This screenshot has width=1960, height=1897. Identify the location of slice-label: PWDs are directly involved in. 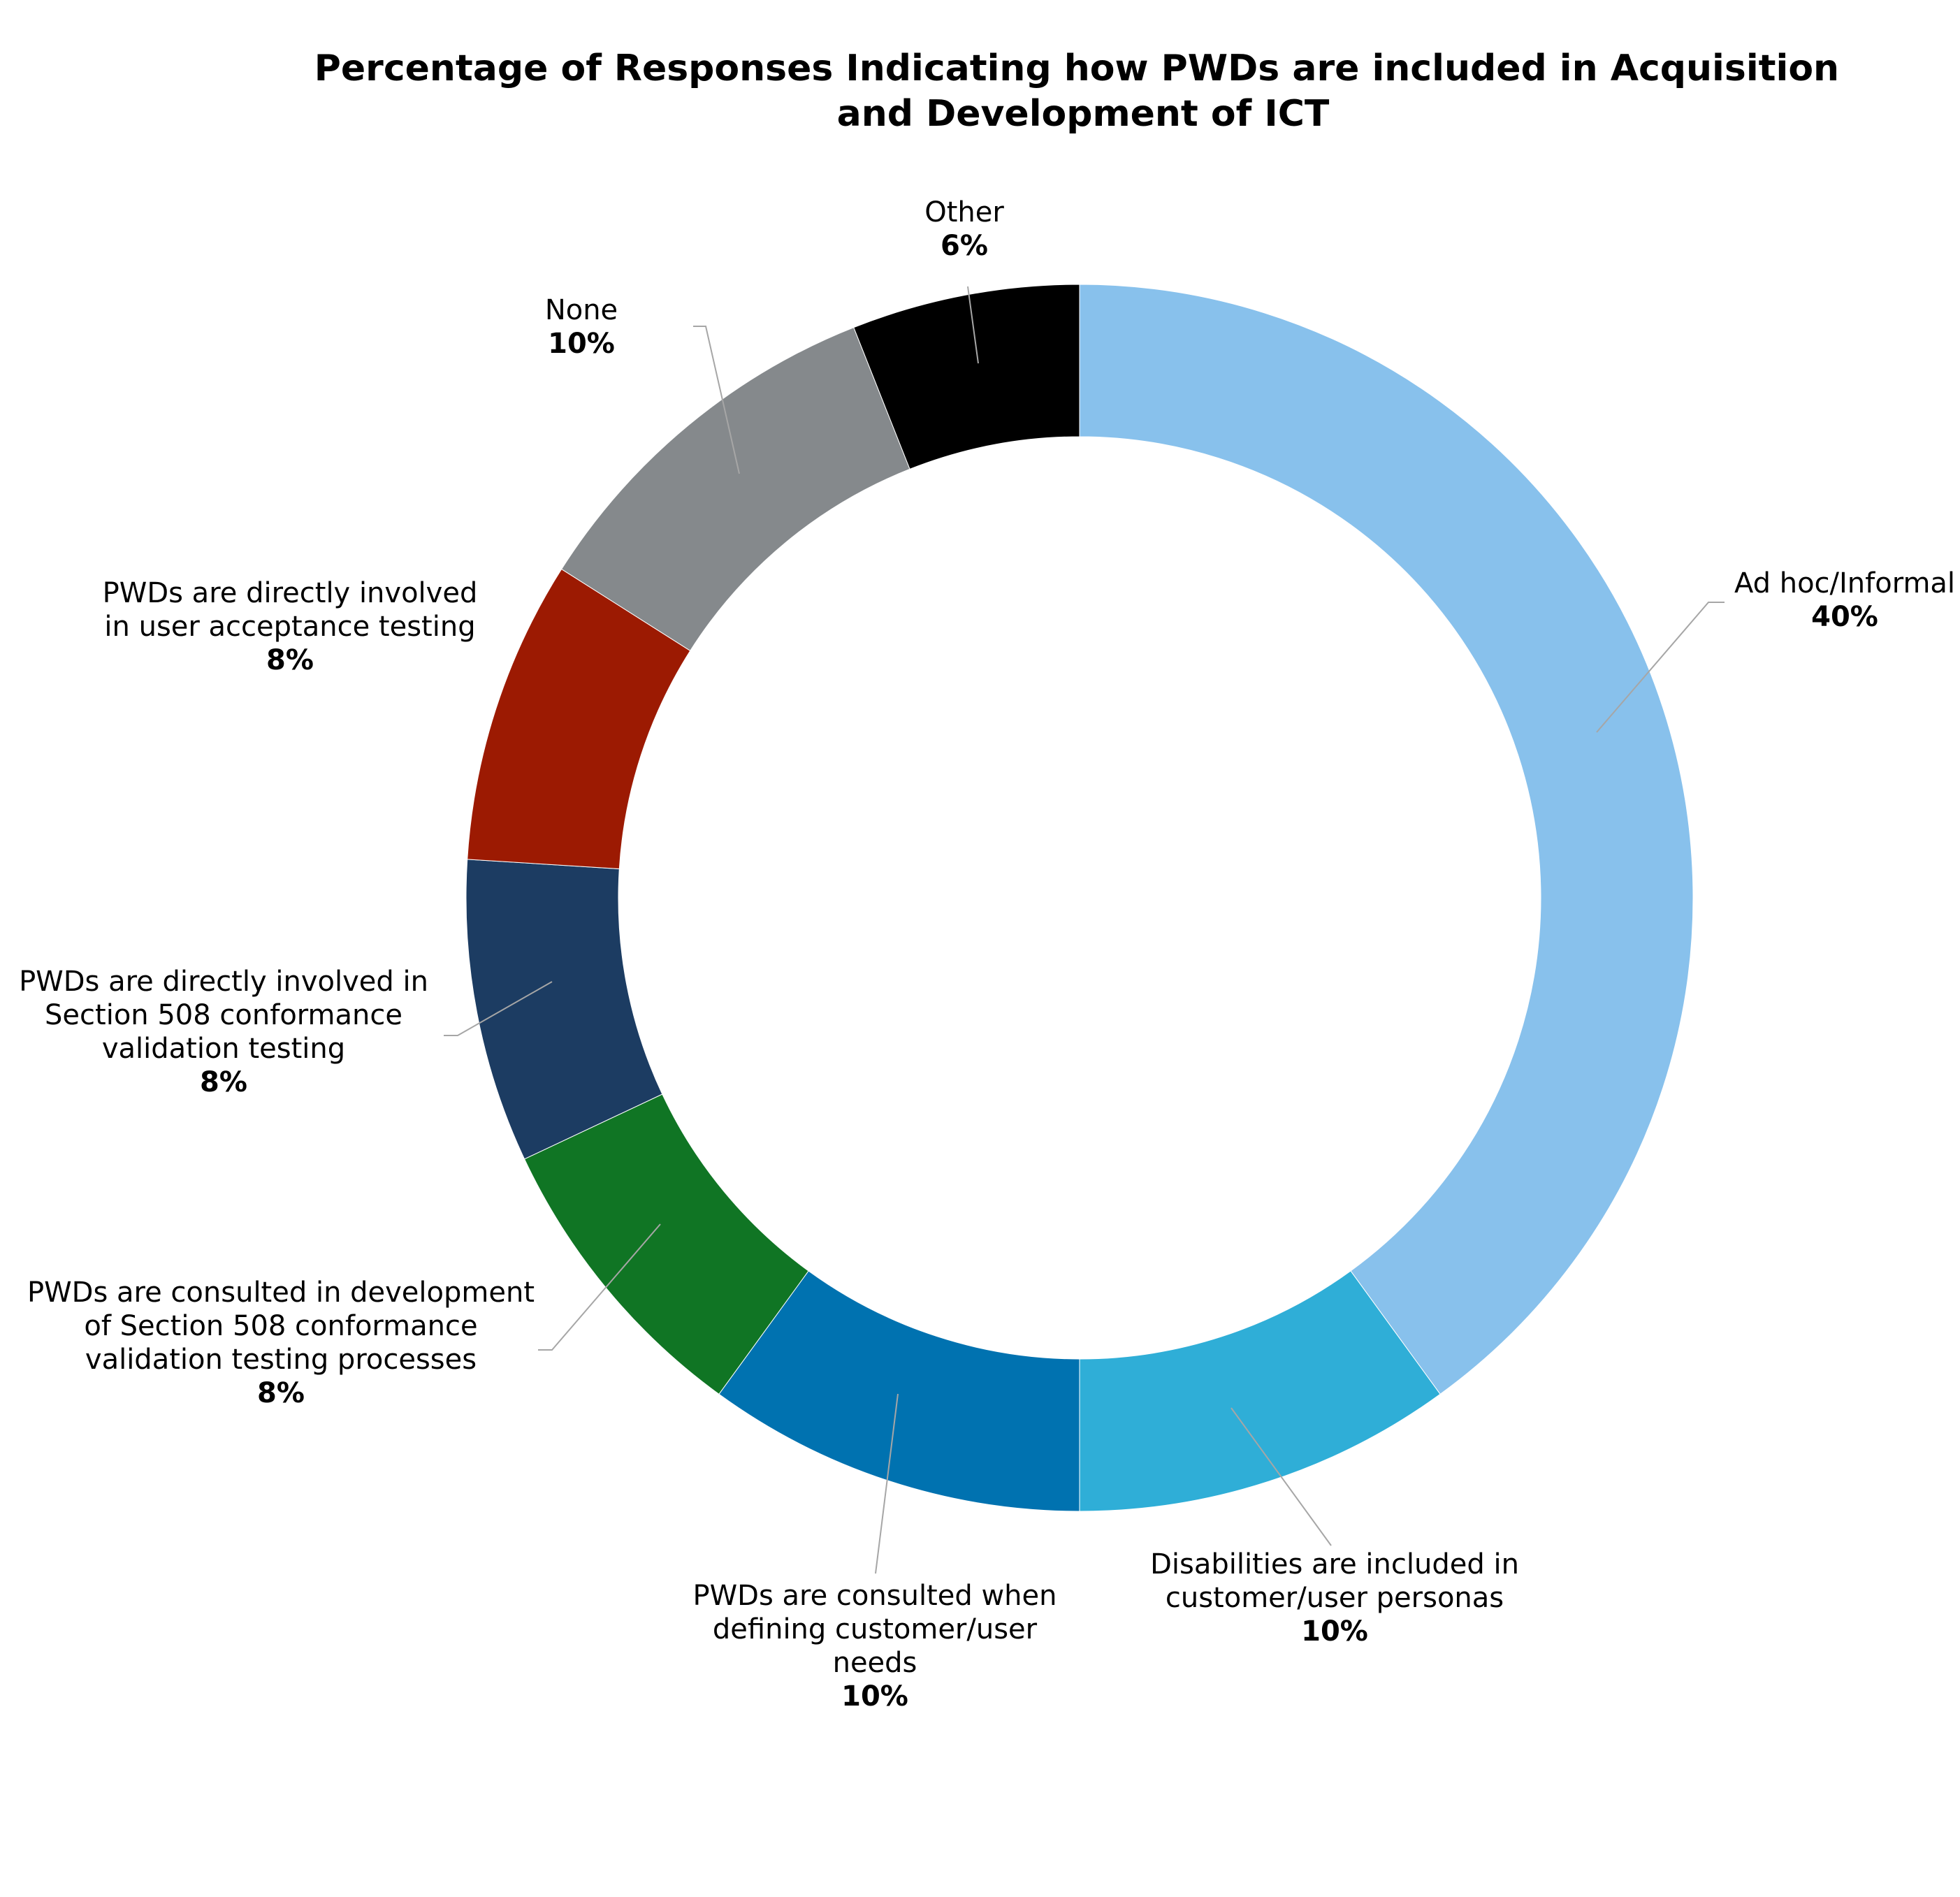
(223, 982).